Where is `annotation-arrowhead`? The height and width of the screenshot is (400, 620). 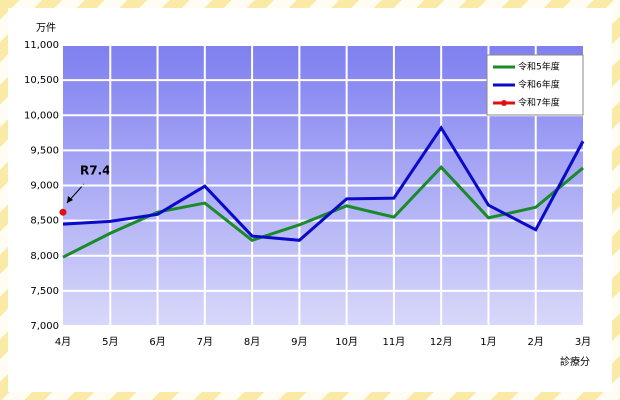
annotation-arrowhead is located at coordinates (70, 199).